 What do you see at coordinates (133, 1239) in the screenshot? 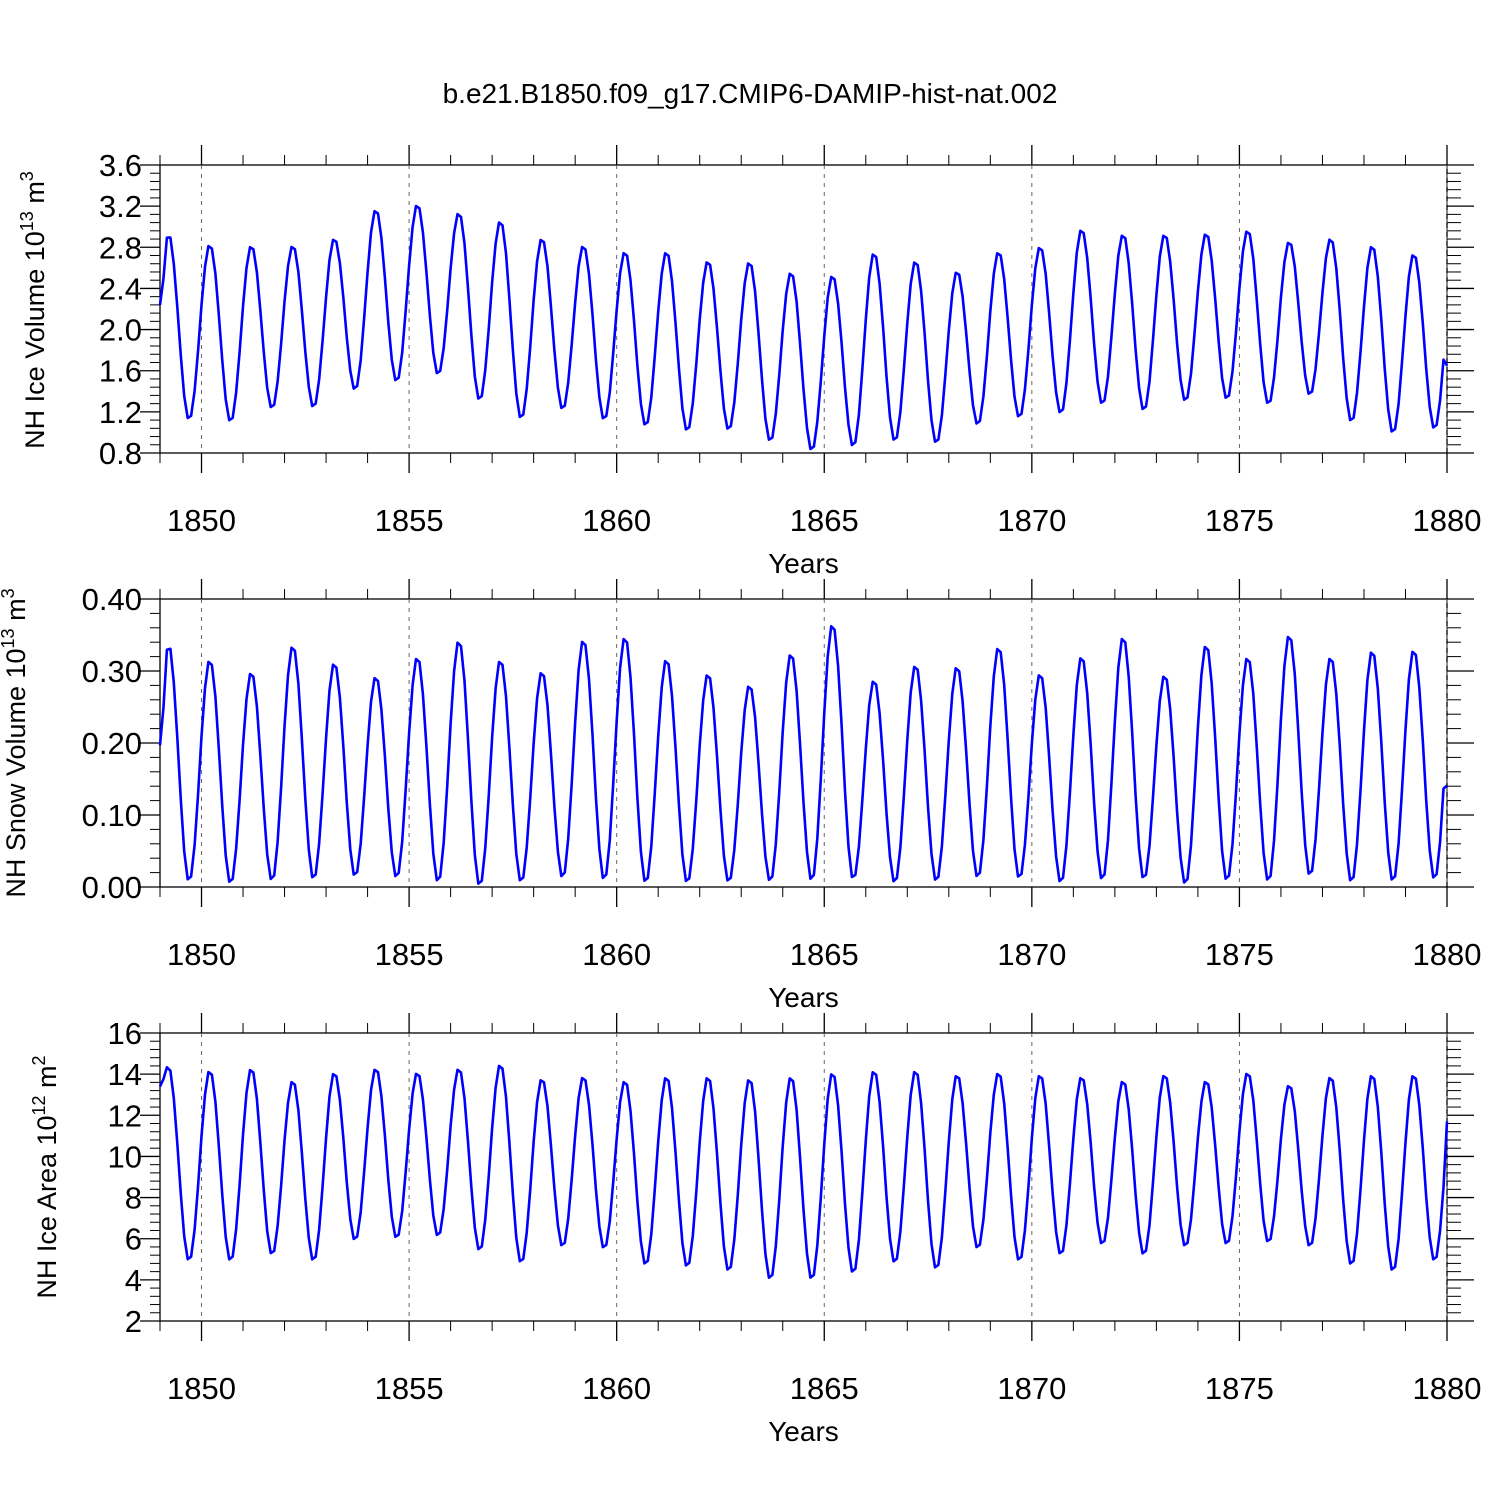
I see `y-tick-label: 6` at bounding box center [133, 1239].